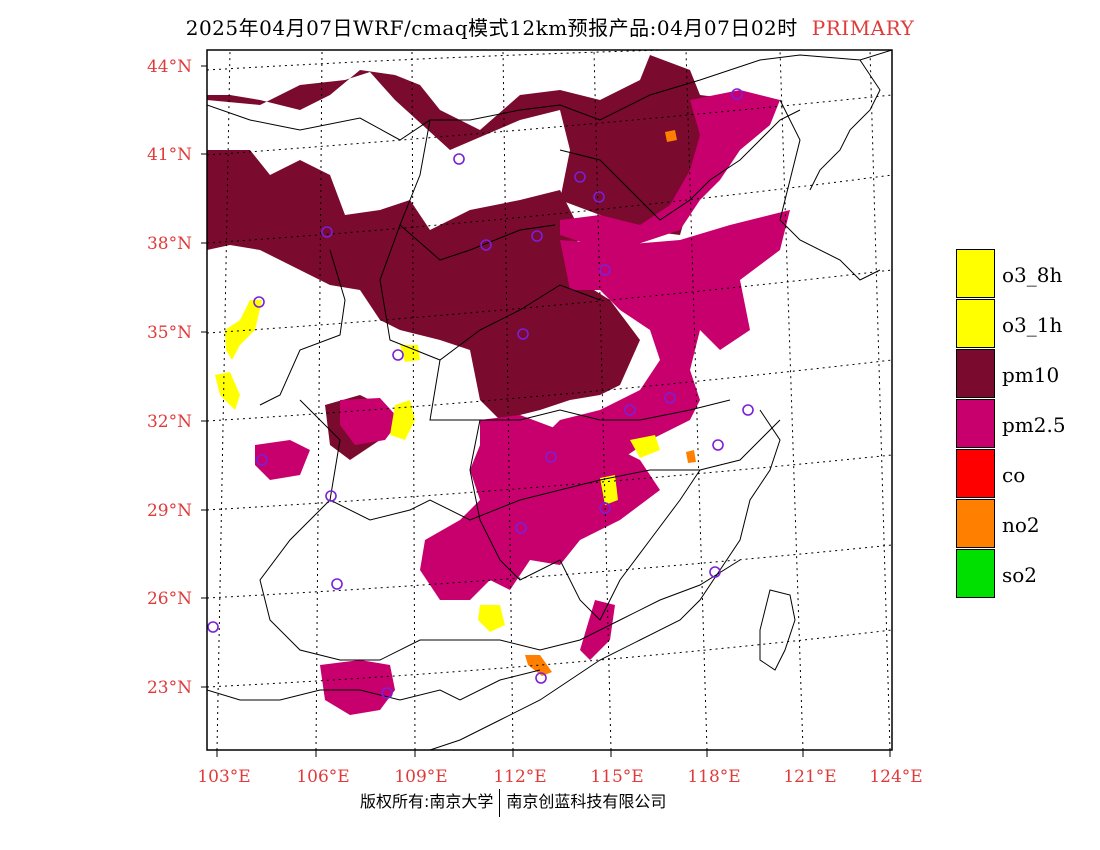 This screenshot has width=1100, height=850. I want to click on title-tag: PRIMARY, so click(863, 28).